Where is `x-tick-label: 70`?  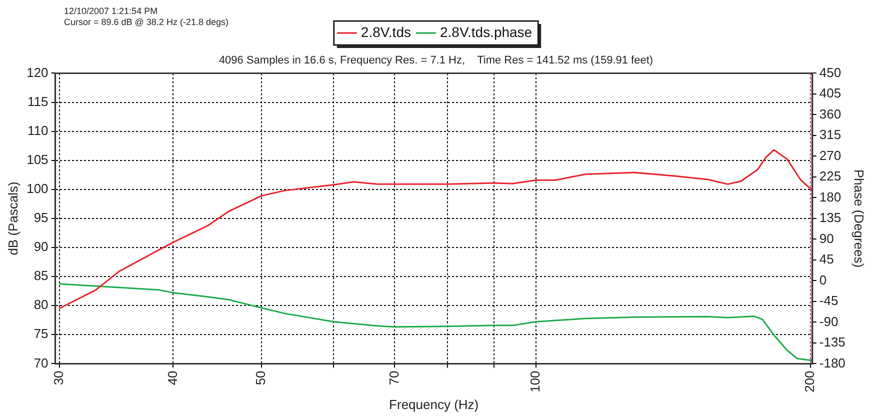
x-tick-label: 70 is located at coordinates (394, 378).